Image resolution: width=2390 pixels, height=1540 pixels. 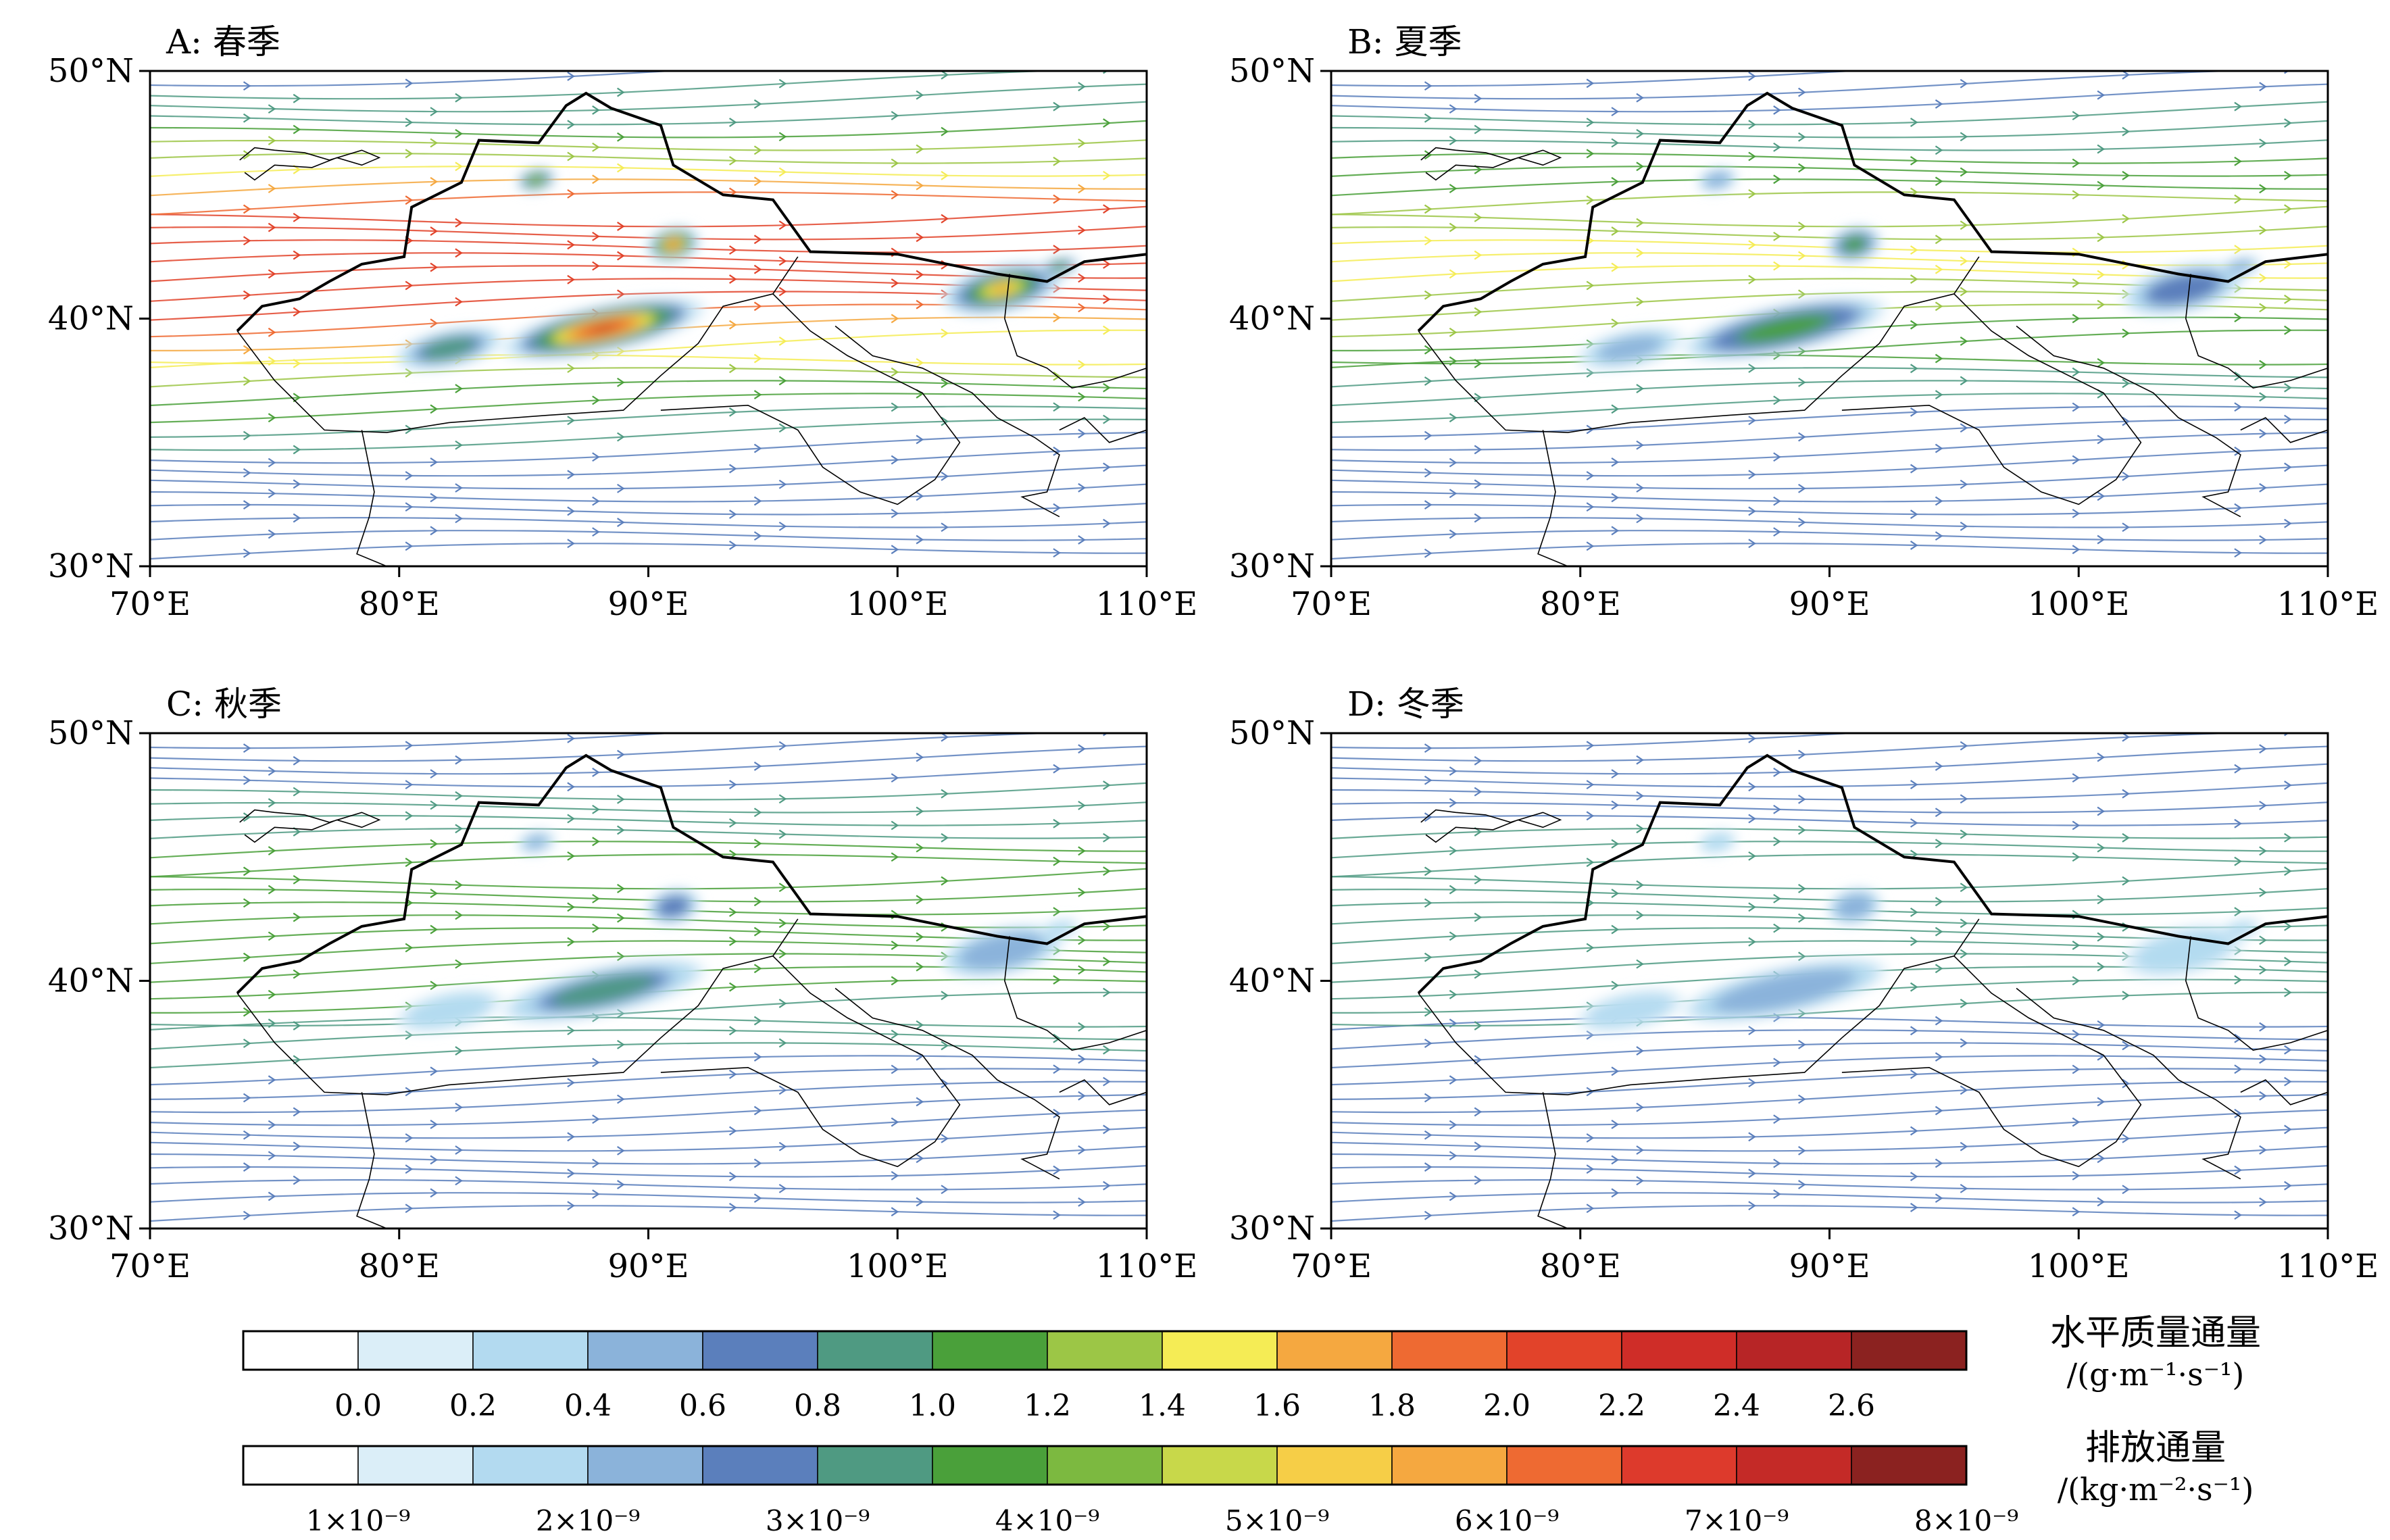 What do you see at coordinates (1162, 1406) in the screenshot?
I see `colorbar-tick-label: 1.4` at bounding box center [1162, 1406].